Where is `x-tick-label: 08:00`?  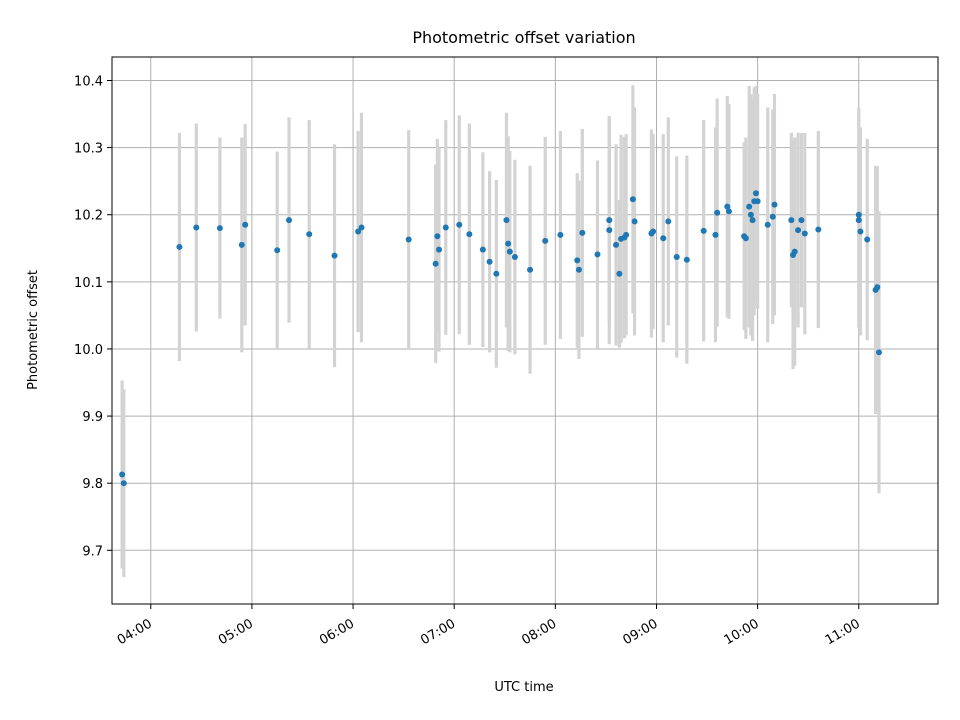 x-tick-label: 08:00 is located at coordinates (539, 632).